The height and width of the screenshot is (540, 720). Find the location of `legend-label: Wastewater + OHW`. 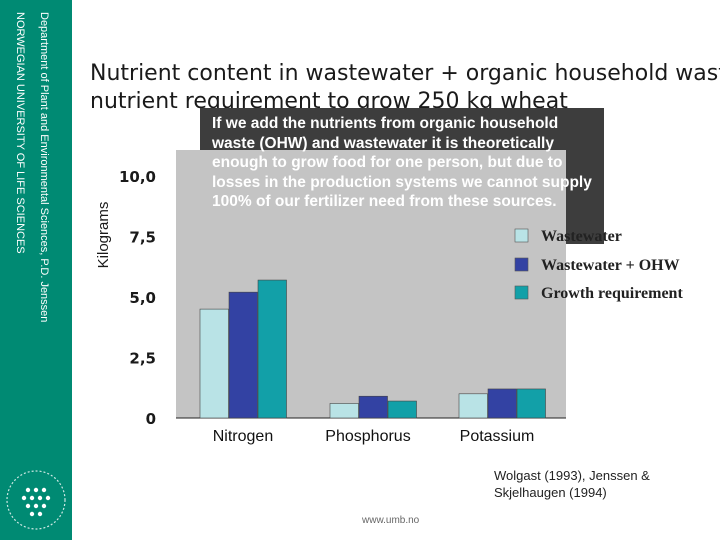

legend-label: Wastewater + OHW is located at coordinates (610, 265).